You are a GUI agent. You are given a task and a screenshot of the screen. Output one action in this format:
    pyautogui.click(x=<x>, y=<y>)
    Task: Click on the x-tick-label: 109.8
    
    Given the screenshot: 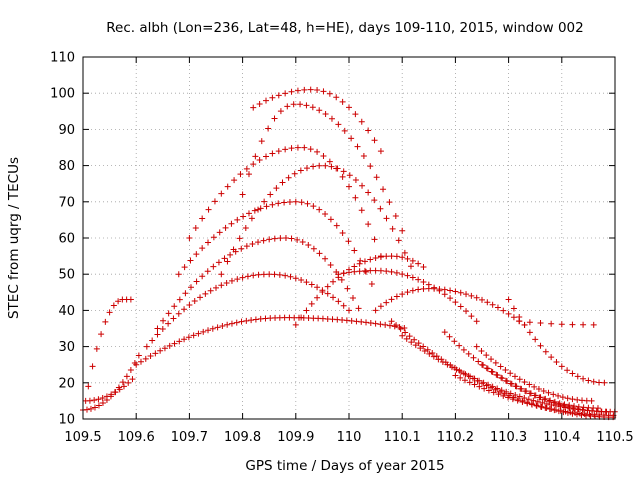 What is the action you would take?
    pyautogui.click(x=242, y=437)
    